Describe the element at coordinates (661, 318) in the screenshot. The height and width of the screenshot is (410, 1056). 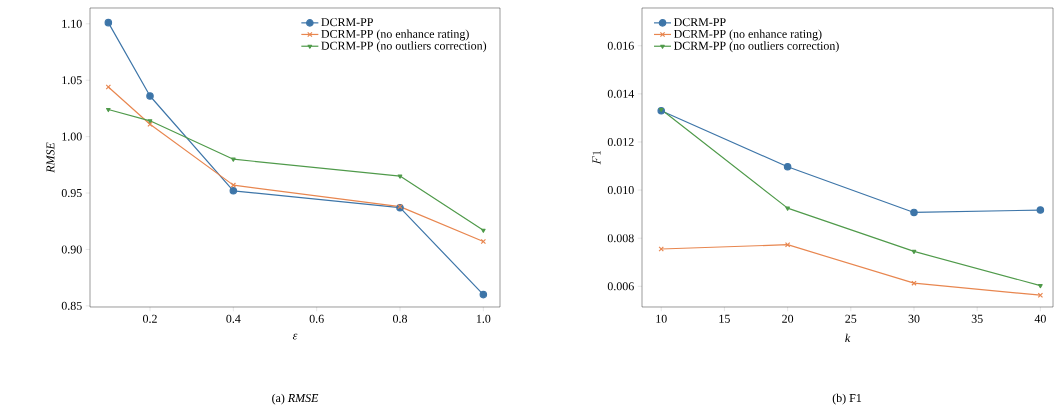
I see `x-tick-label: 10` at that location.